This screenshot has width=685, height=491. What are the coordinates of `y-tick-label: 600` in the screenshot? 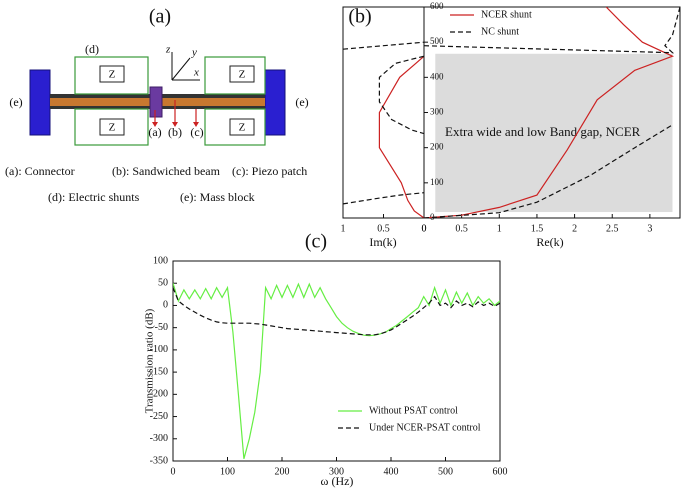 It's located at (437, 6).